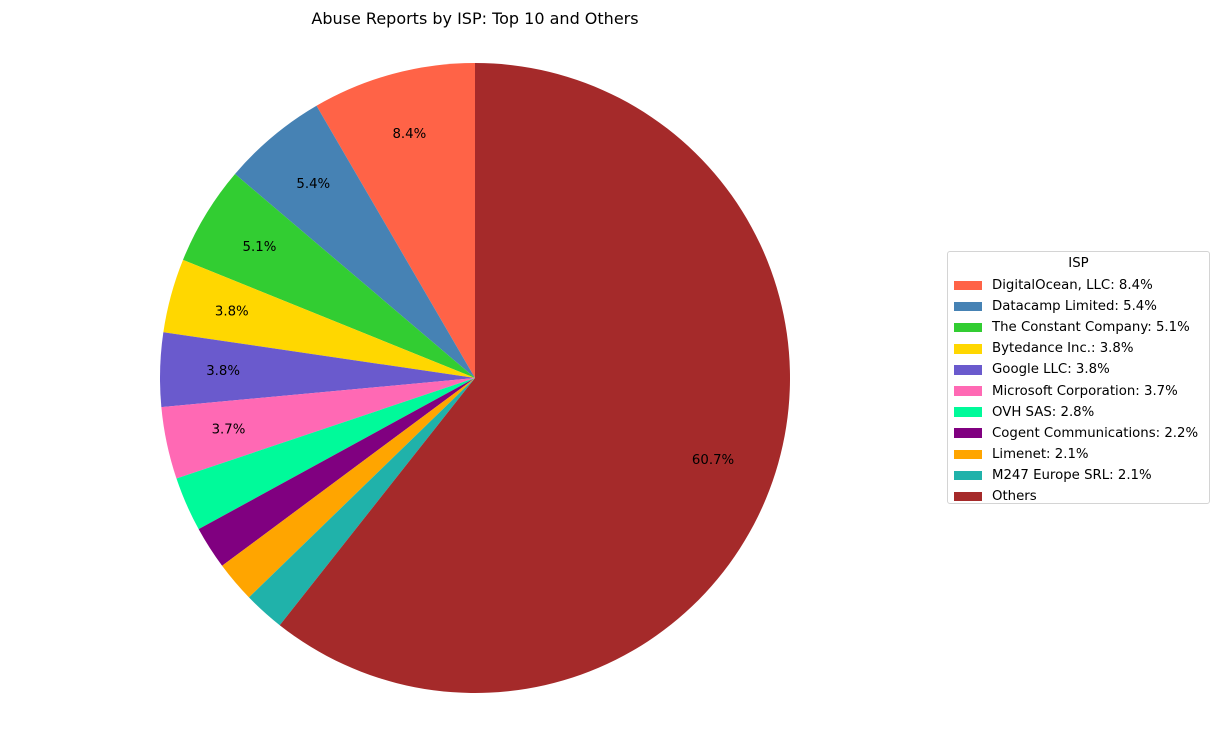  I want to click on legend-item: OVH SAS: 2.8%, so click(1078, 412).